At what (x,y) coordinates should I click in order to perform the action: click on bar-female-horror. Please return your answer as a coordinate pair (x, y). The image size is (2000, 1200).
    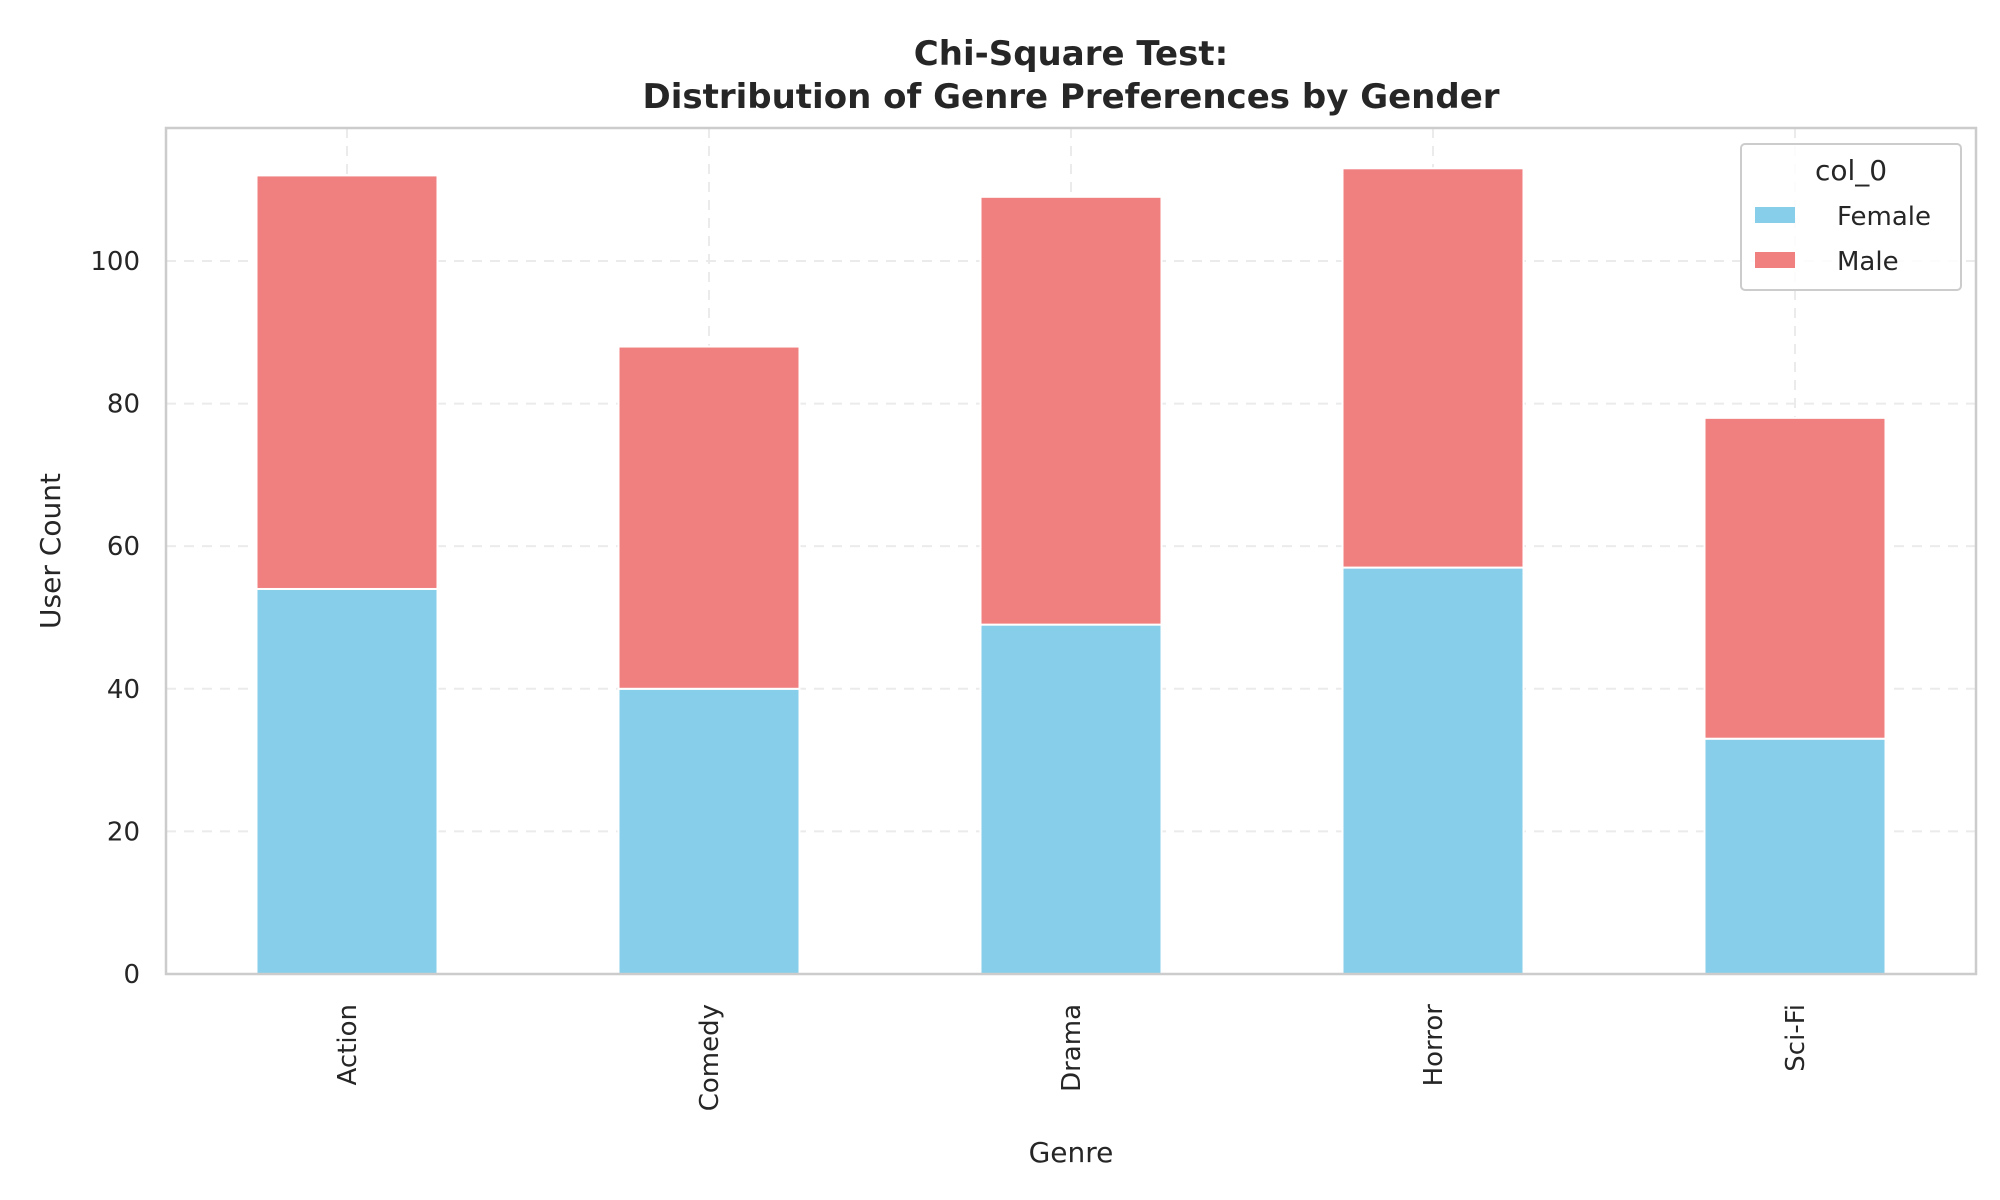
    Looking at the image, I should click on (1433, 770).